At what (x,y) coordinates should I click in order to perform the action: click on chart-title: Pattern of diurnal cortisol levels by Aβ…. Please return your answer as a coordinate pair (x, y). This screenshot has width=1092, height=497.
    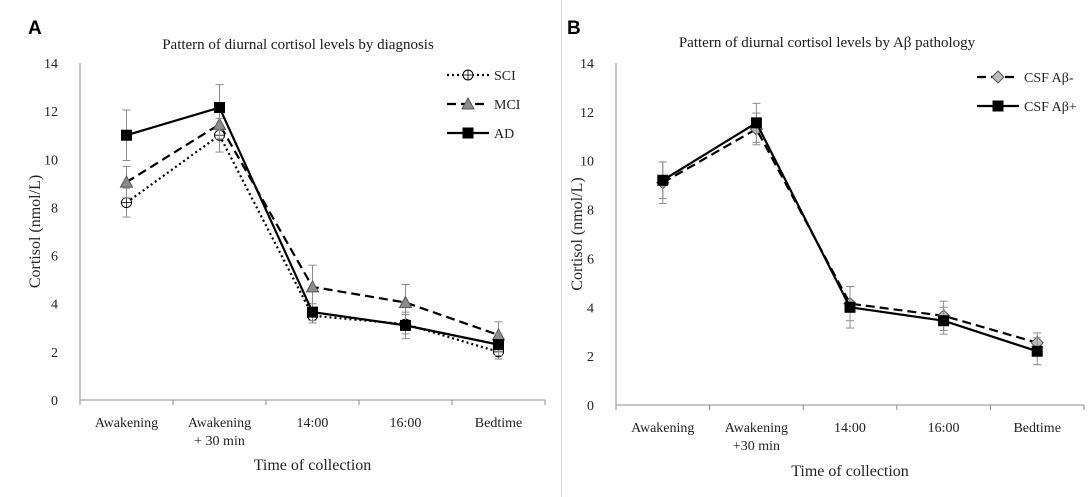
    Looking at the image, I should click on (827, 43).